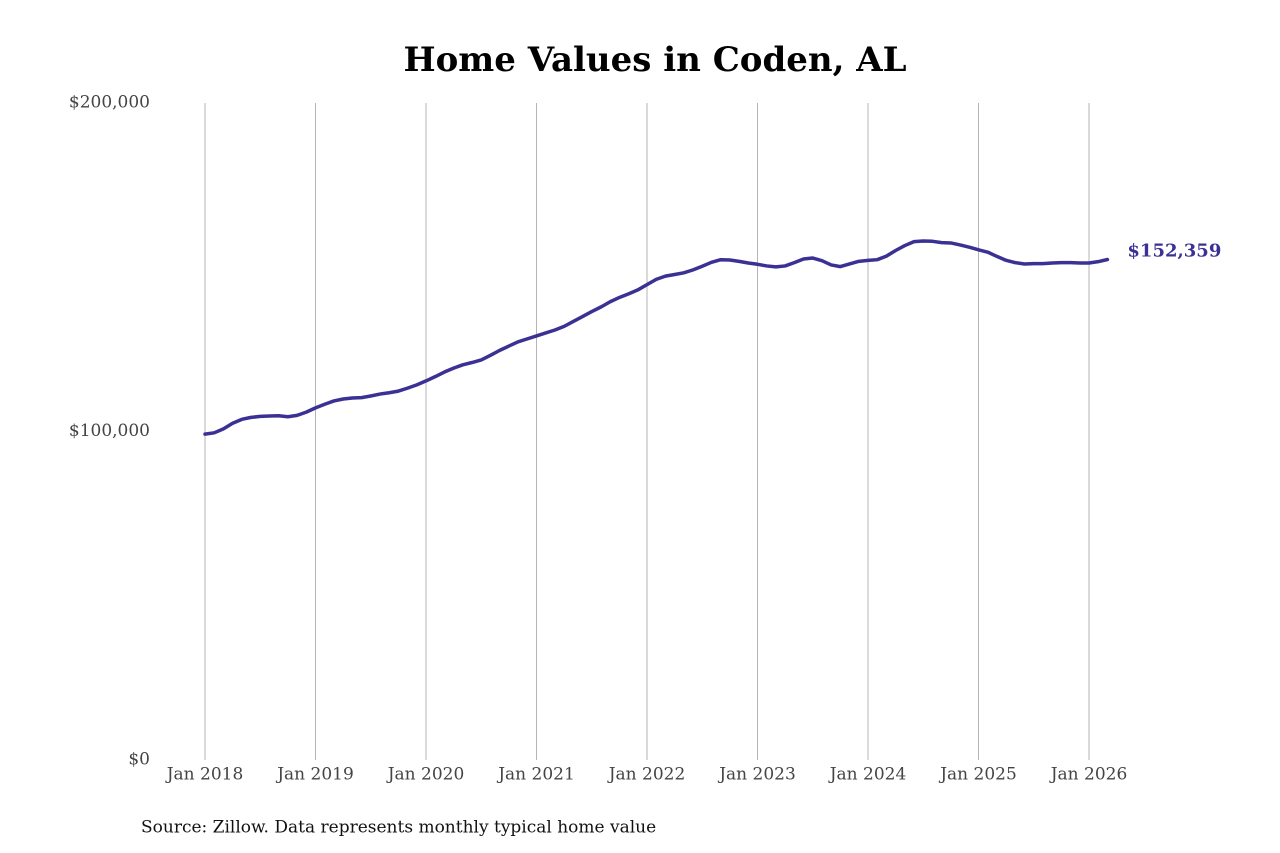 This screenshot has width=1280, height=853. Describe the element at coordinates (654, 60) in the screenshot. I see `chart-title: Home Values in Coden, AL` at that location.